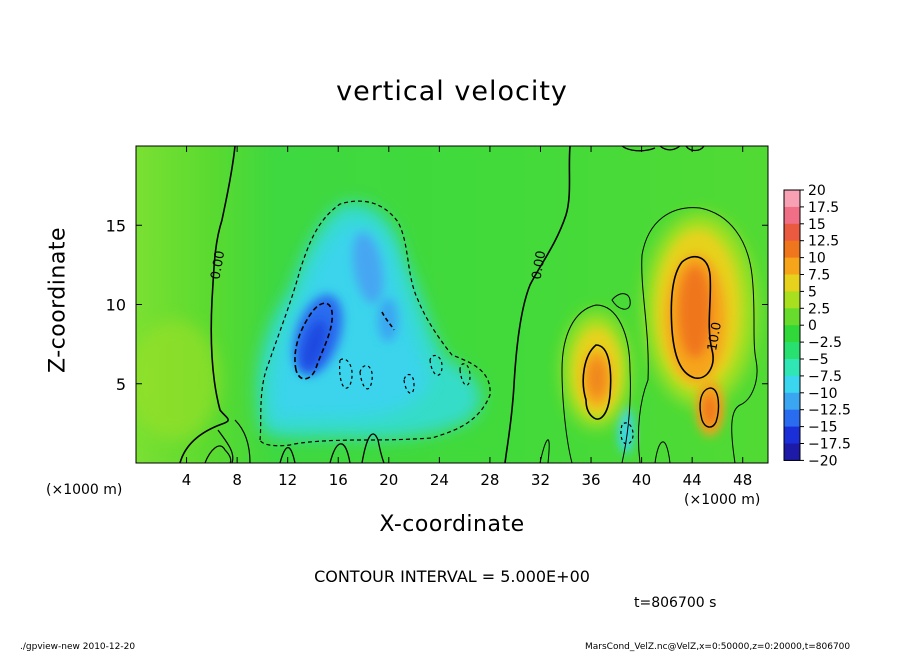  Describe the element at coordinates (817, 259) in the screenshot. I see `colorbar-label: 10` at that location.